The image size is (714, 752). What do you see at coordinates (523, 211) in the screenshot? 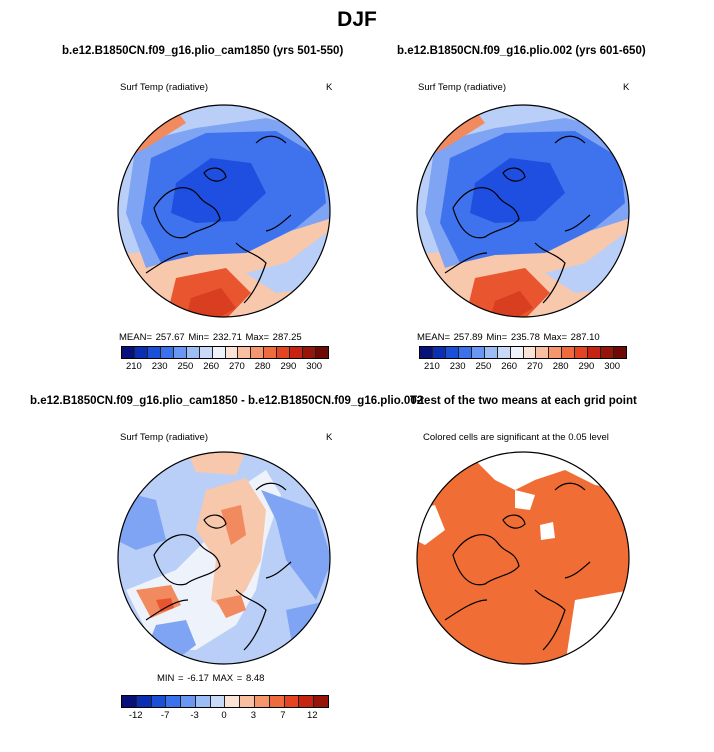
I see `polar-map-top-right` at bounding box center [523, 211].